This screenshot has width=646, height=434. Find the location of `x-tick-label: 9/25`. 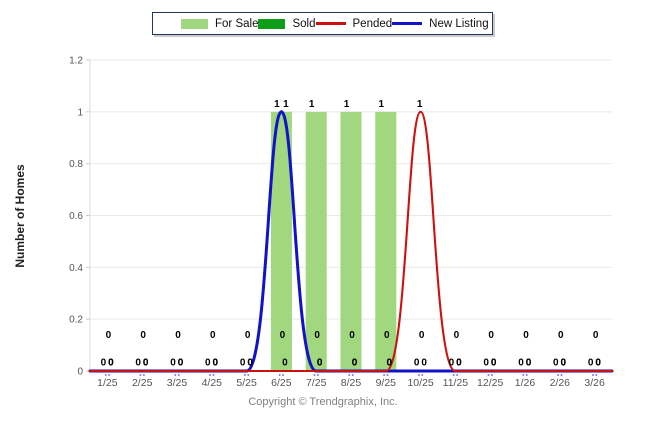

x-tick-label: 9/25 is located at coordinates (386, 383).